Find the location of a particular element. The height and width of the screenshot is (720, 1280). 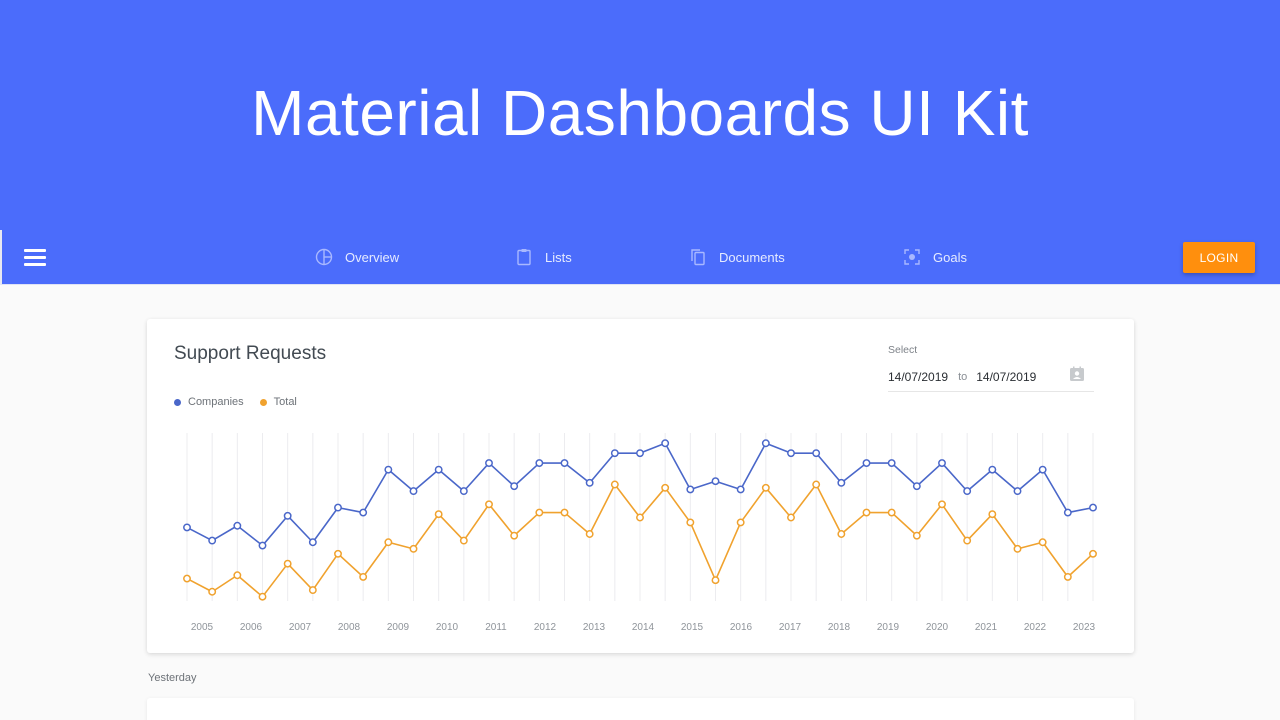

x-axis-label: 2021 is located at coordinates (986, 627).